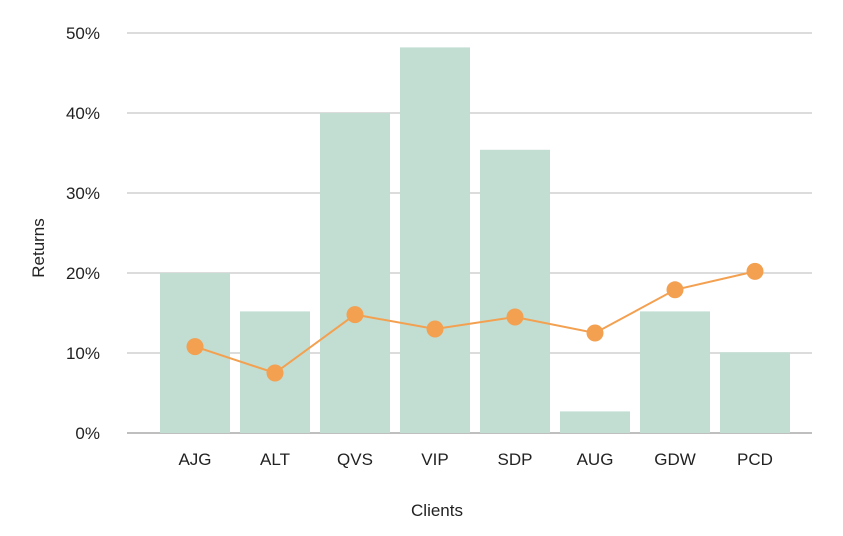 The height and width of the screenshot is (536, 843). Describe the element at coordinates (275, 459) in the screenshot. I see `x-tick-label: ALT` at that location.